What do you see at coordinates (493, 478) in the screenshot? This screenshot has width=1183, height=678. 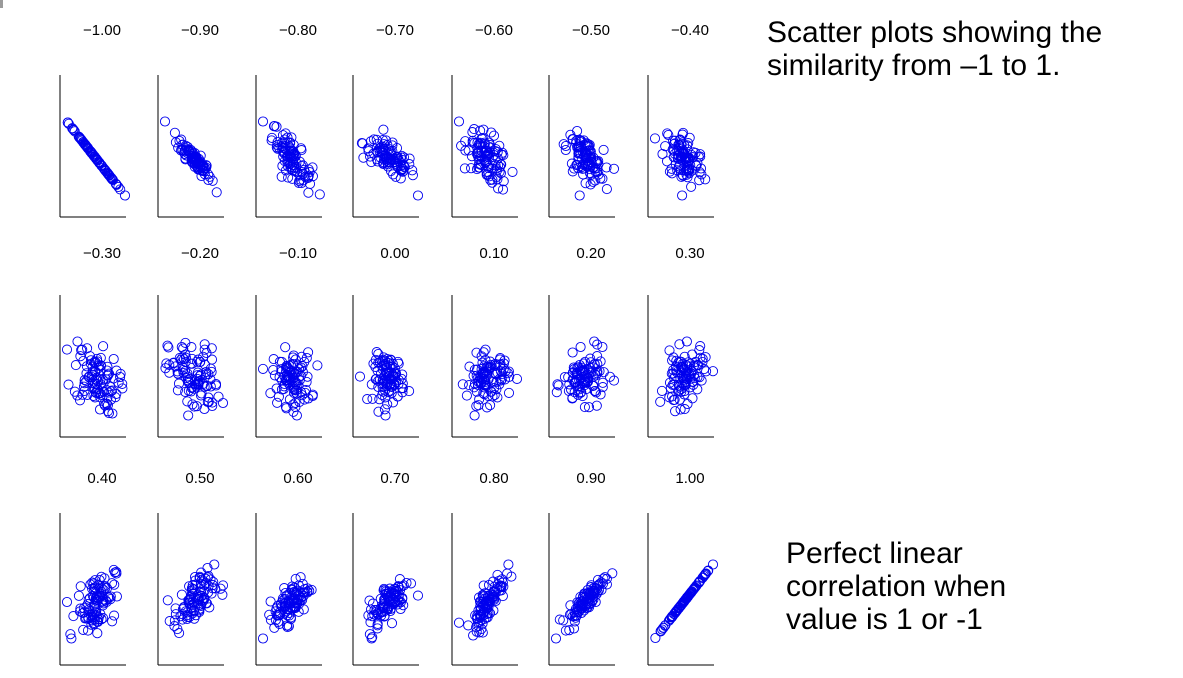 I see `panel-label: 0.80` at bounding box center [493, 478].